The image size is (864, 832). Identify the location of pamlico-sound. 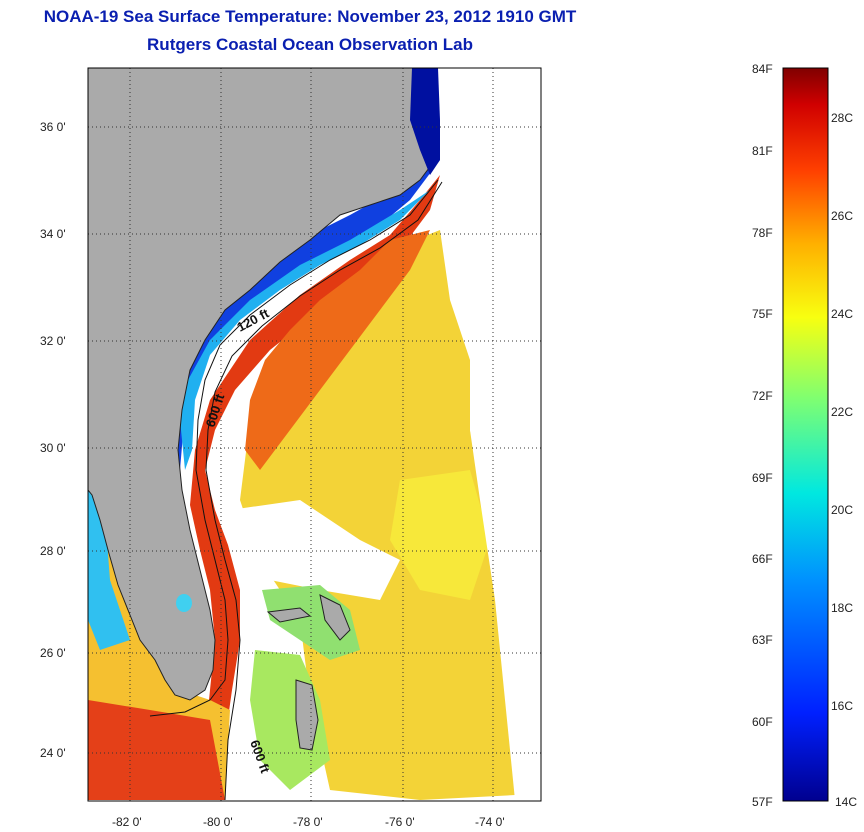
(425, 121).